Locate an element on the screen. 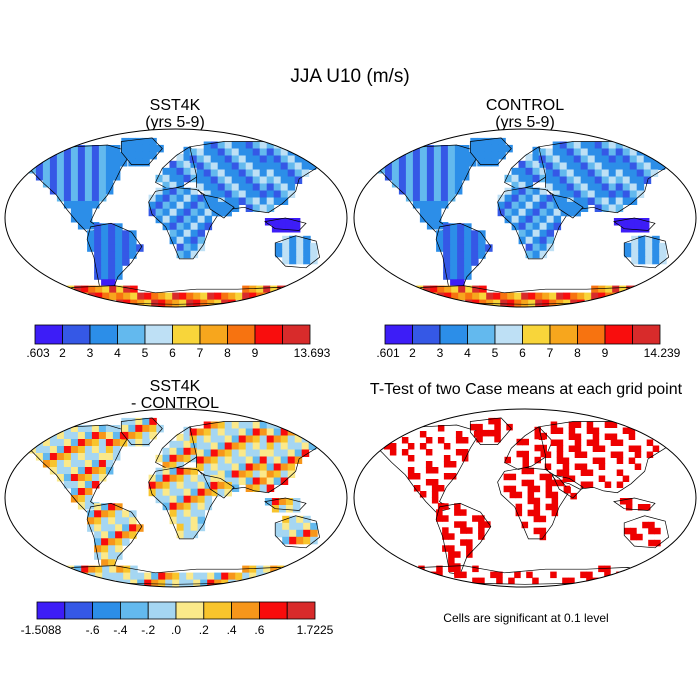 Image resolution: width=700 pixels, height=700 pixels. colorbar-tick-label: 13.693 is located at coordinates (312, 353).